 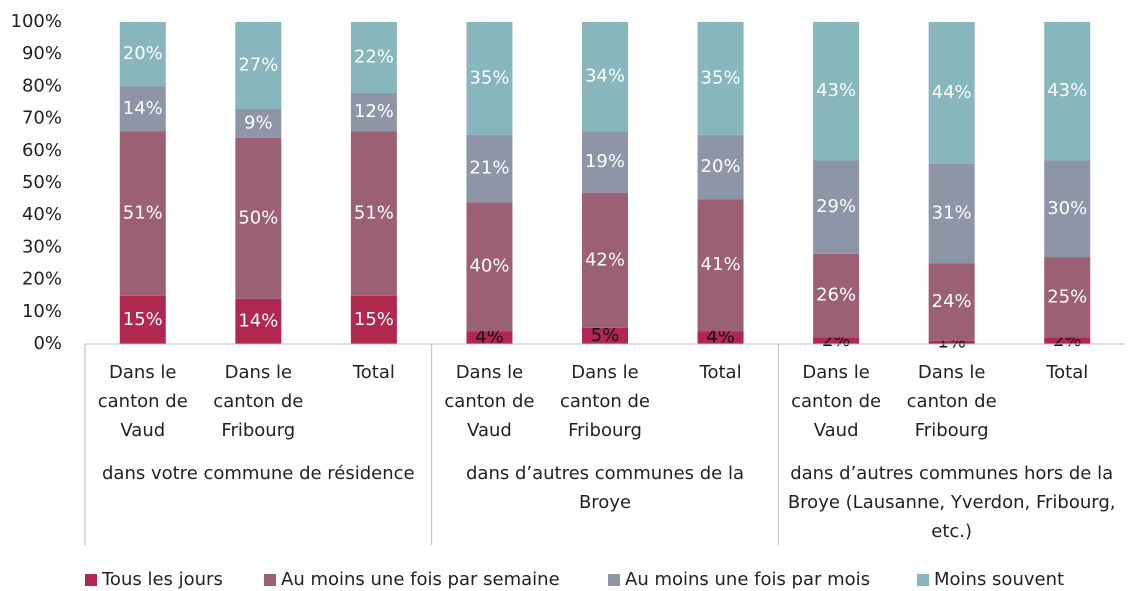 I want to click on data-label: 20%, so click(x=143, y=53).